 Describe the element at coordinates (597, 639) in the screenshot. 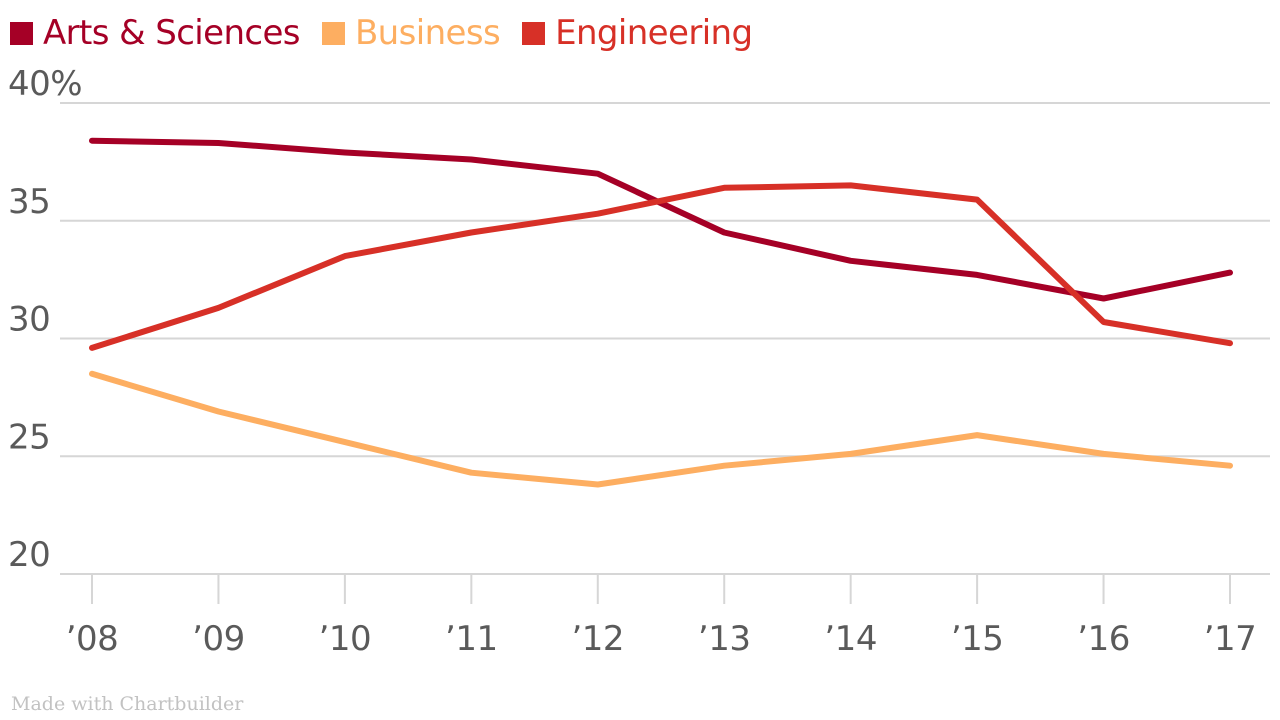

I see `x-tick-label: ’12` at that location.